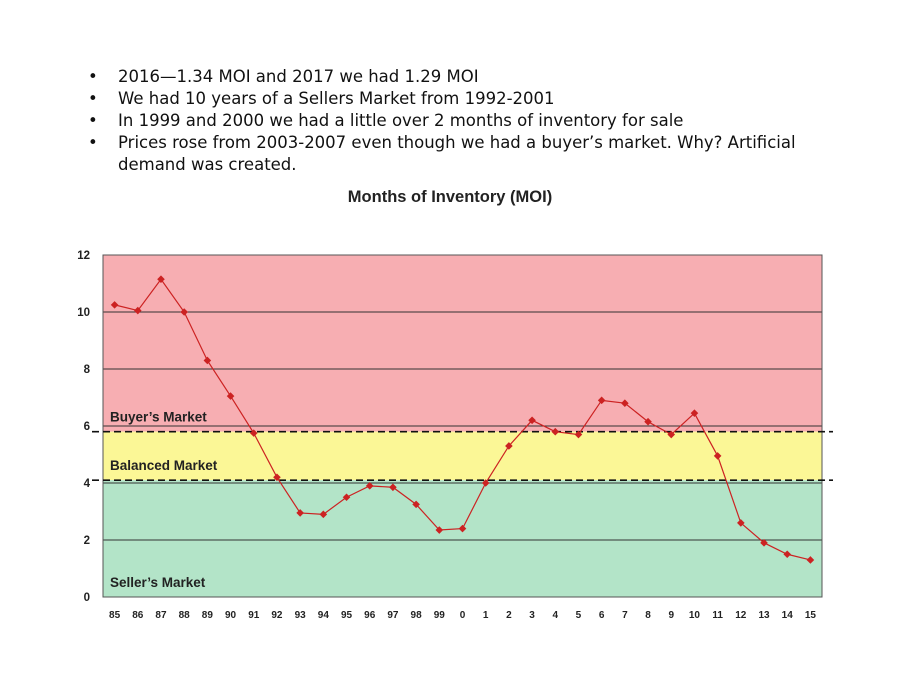 Image resolution: width=900 pixels, height=695 pixels. Describe the element at coordinates (462, 538) in the screenshot. I see `band-seller-s-market` at that location.